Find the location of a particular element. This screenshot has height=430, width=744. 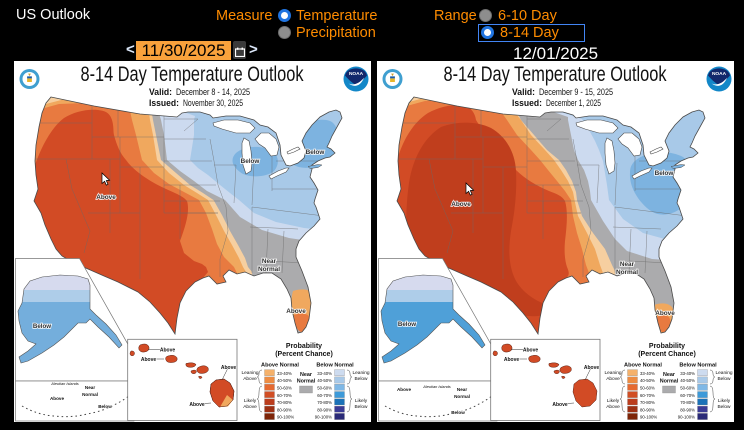

svg-text:Issued:December 1, 2025: Issued: December 1, 2025 is located at coordinates (556, 103).